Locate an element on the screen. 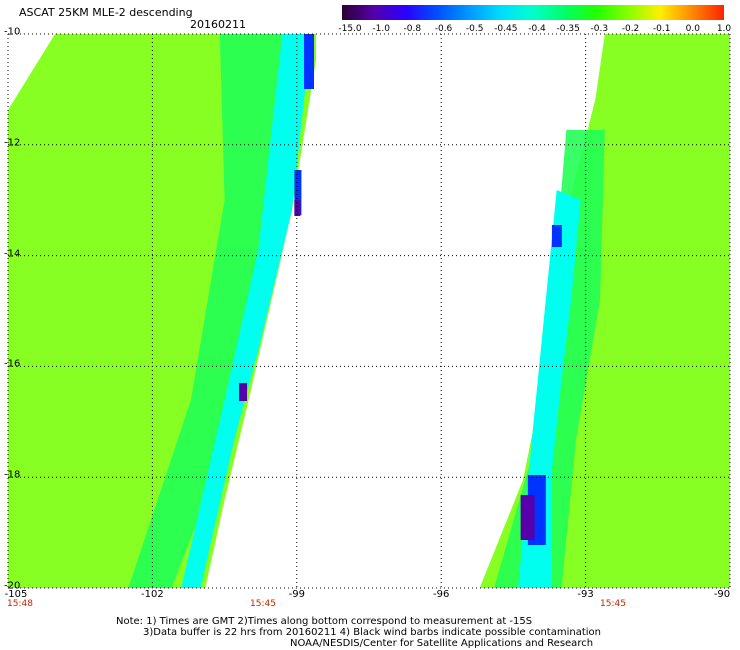 The image size is (740, 650). colorbar-label: -0.6 is located at coordinates (443, 29).